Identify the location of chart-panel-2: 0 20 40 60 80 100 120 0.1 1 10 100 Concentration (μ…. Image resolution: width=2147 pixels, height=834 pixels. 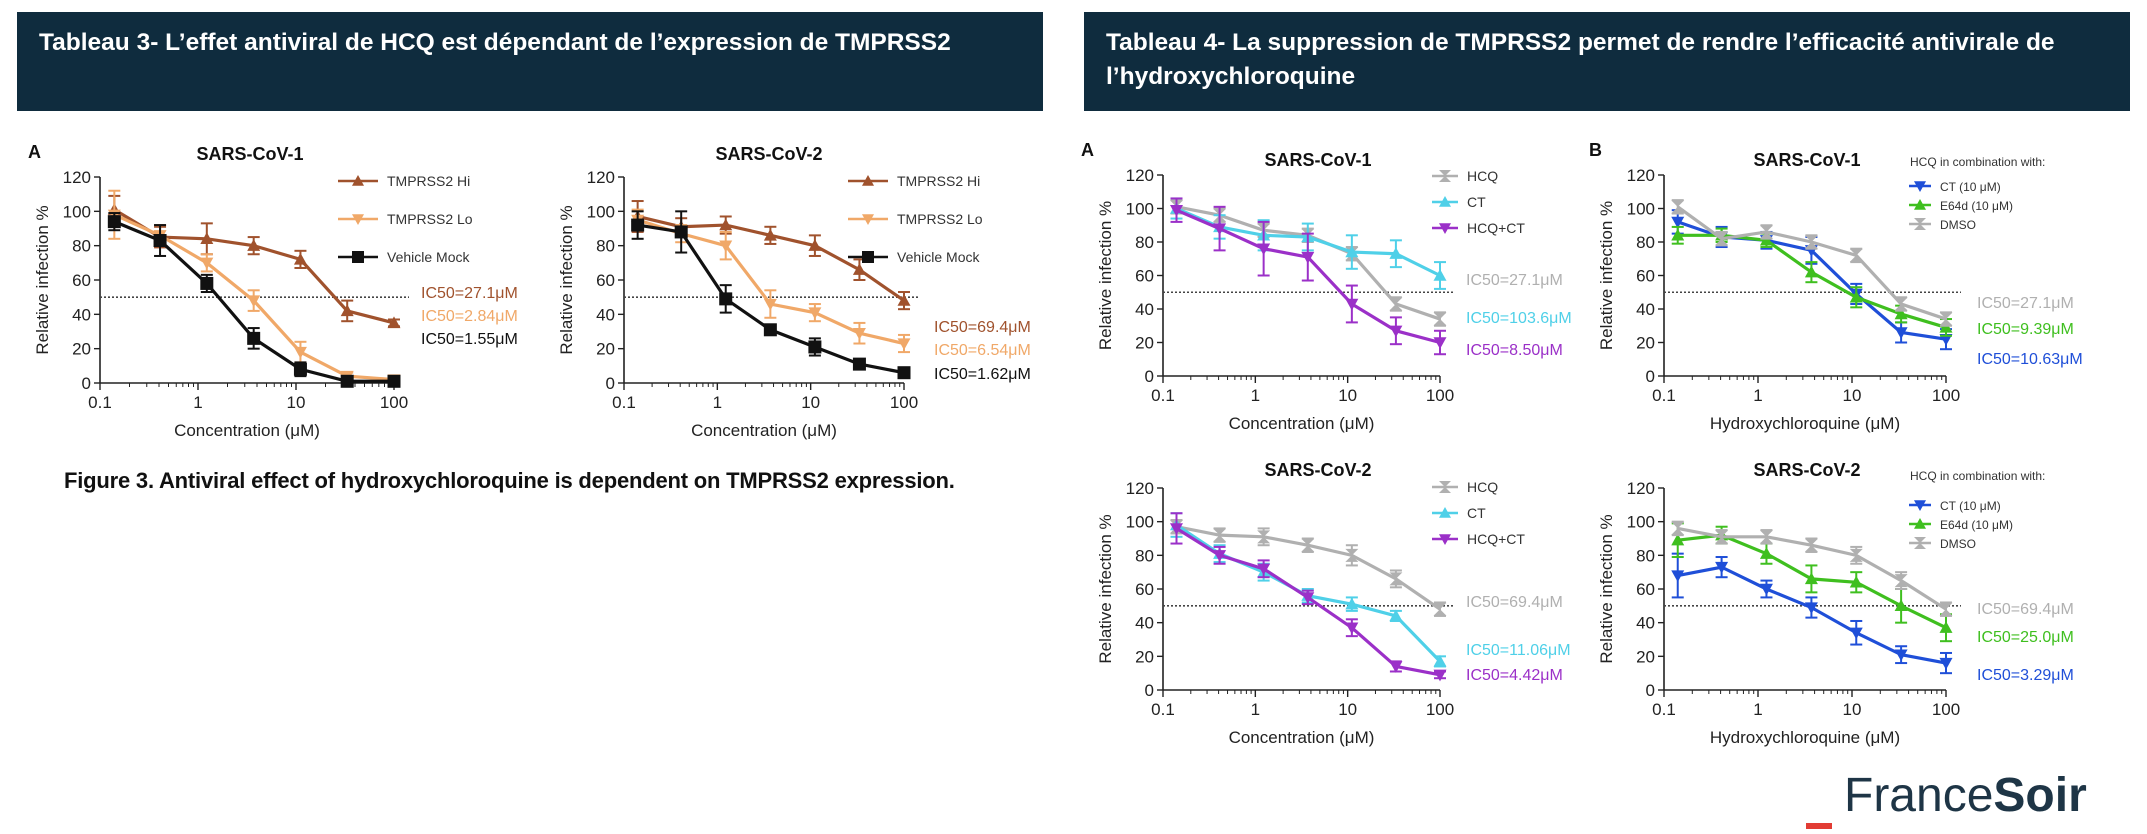
(794, 292).